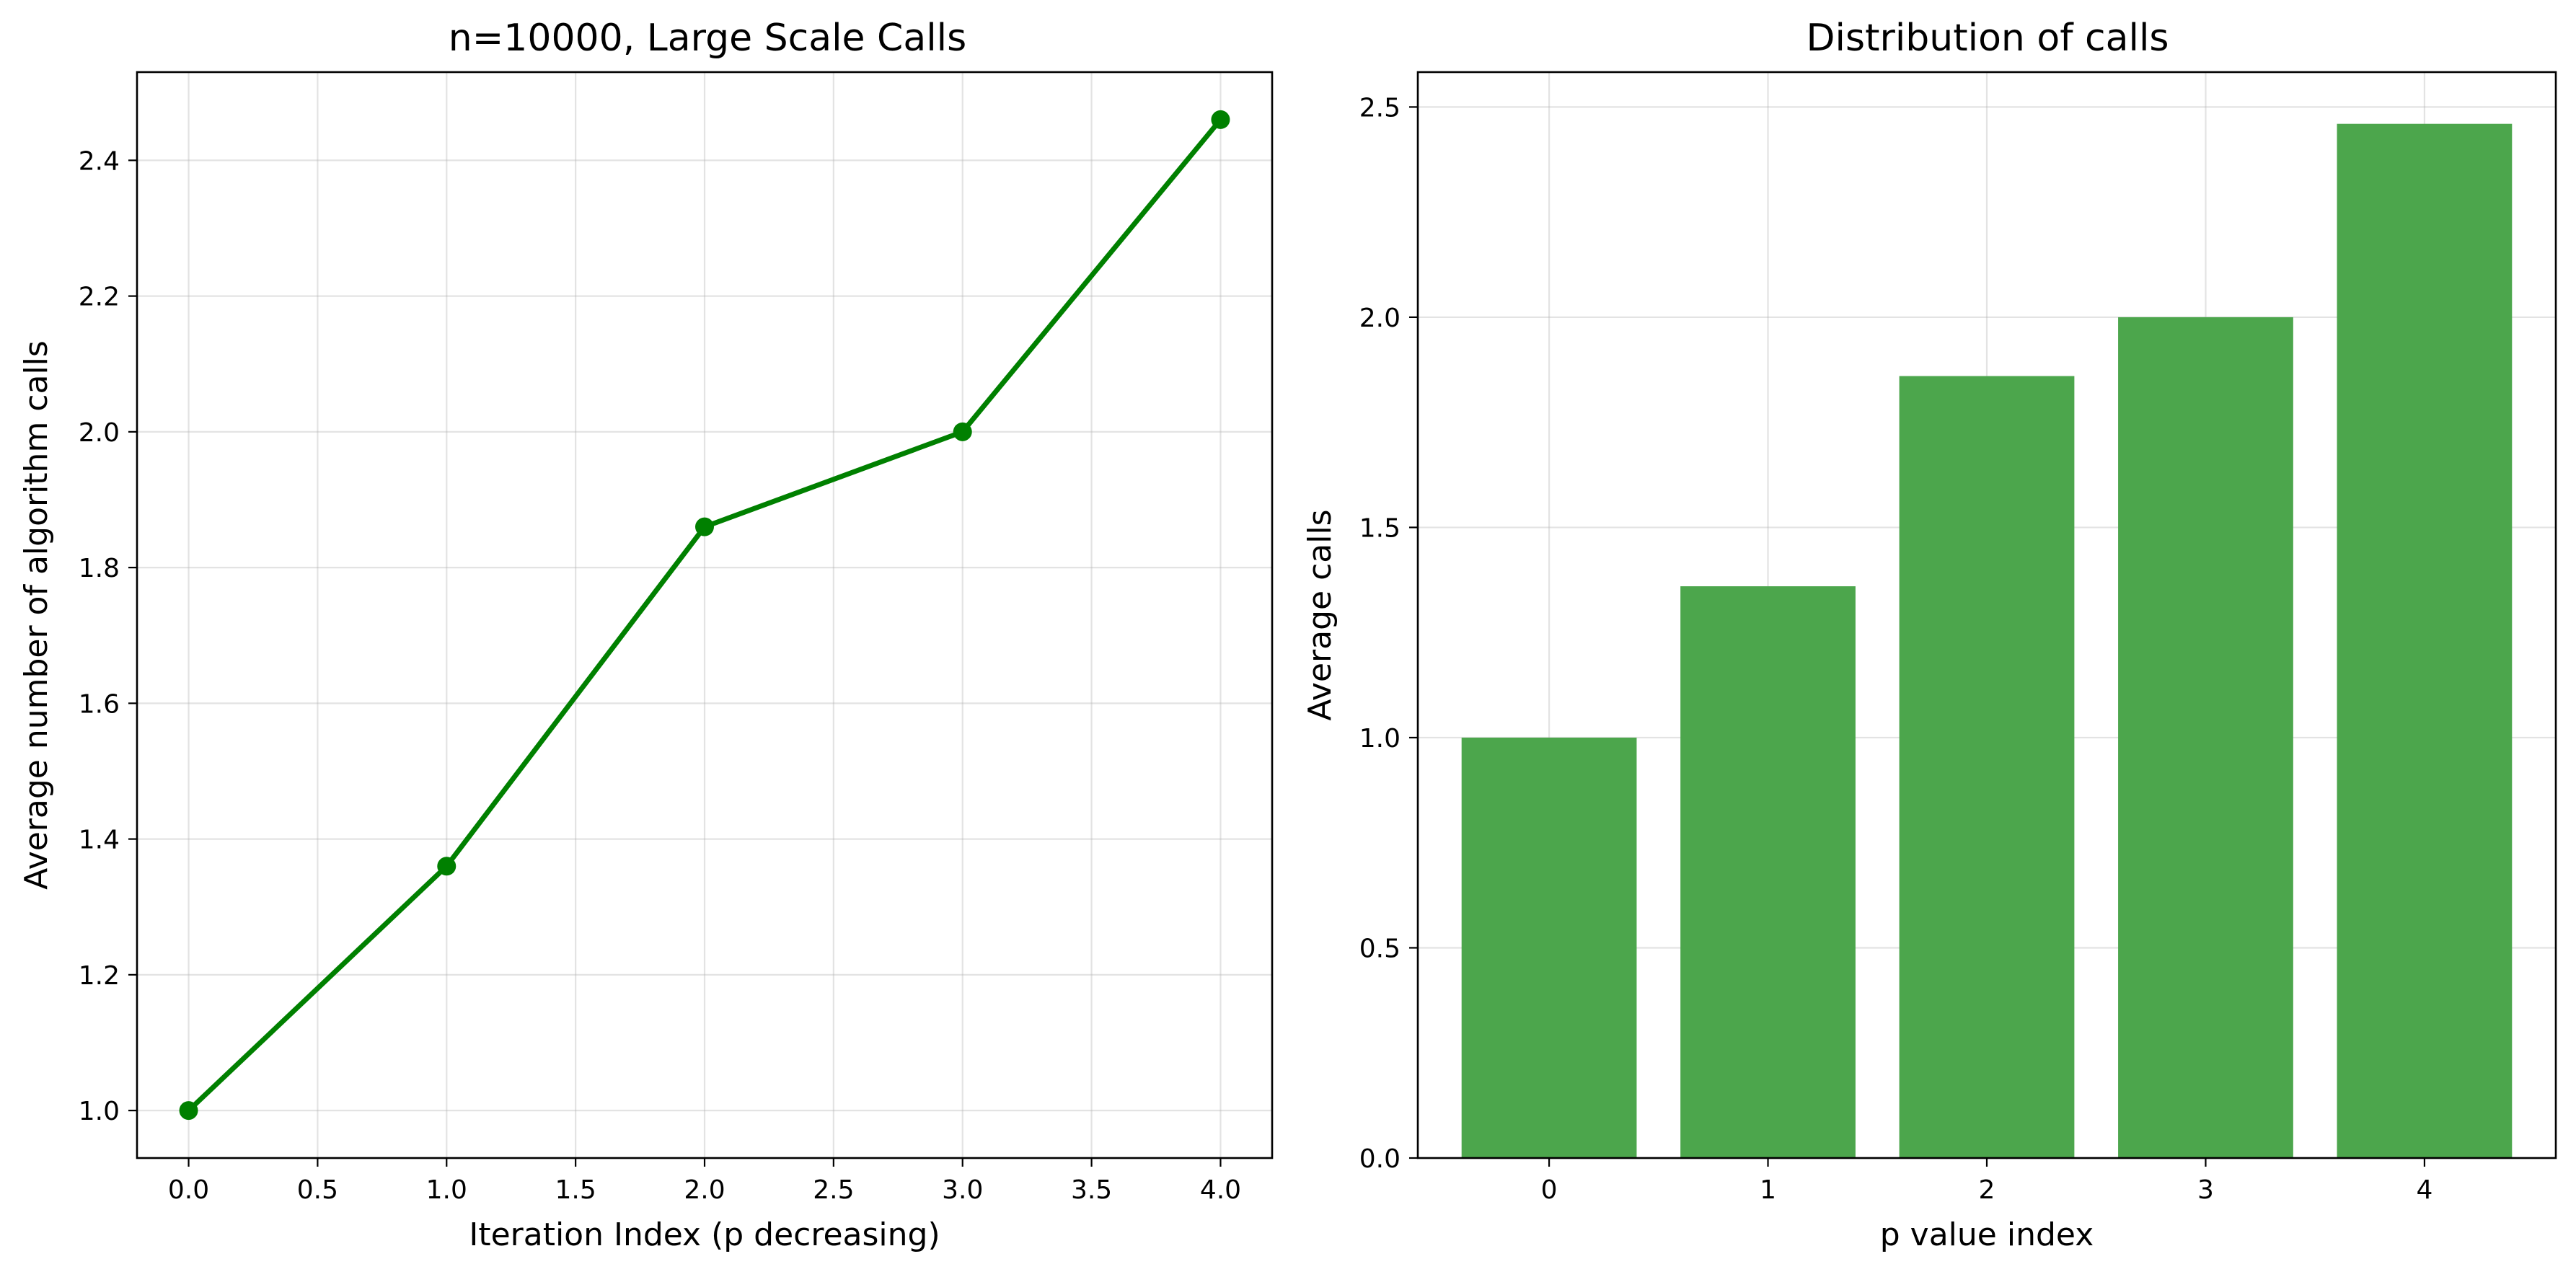 The height and width of the screenshot is (1277, 2576). I want to click on y-tick-label: 1.5, so click(1380, 528).